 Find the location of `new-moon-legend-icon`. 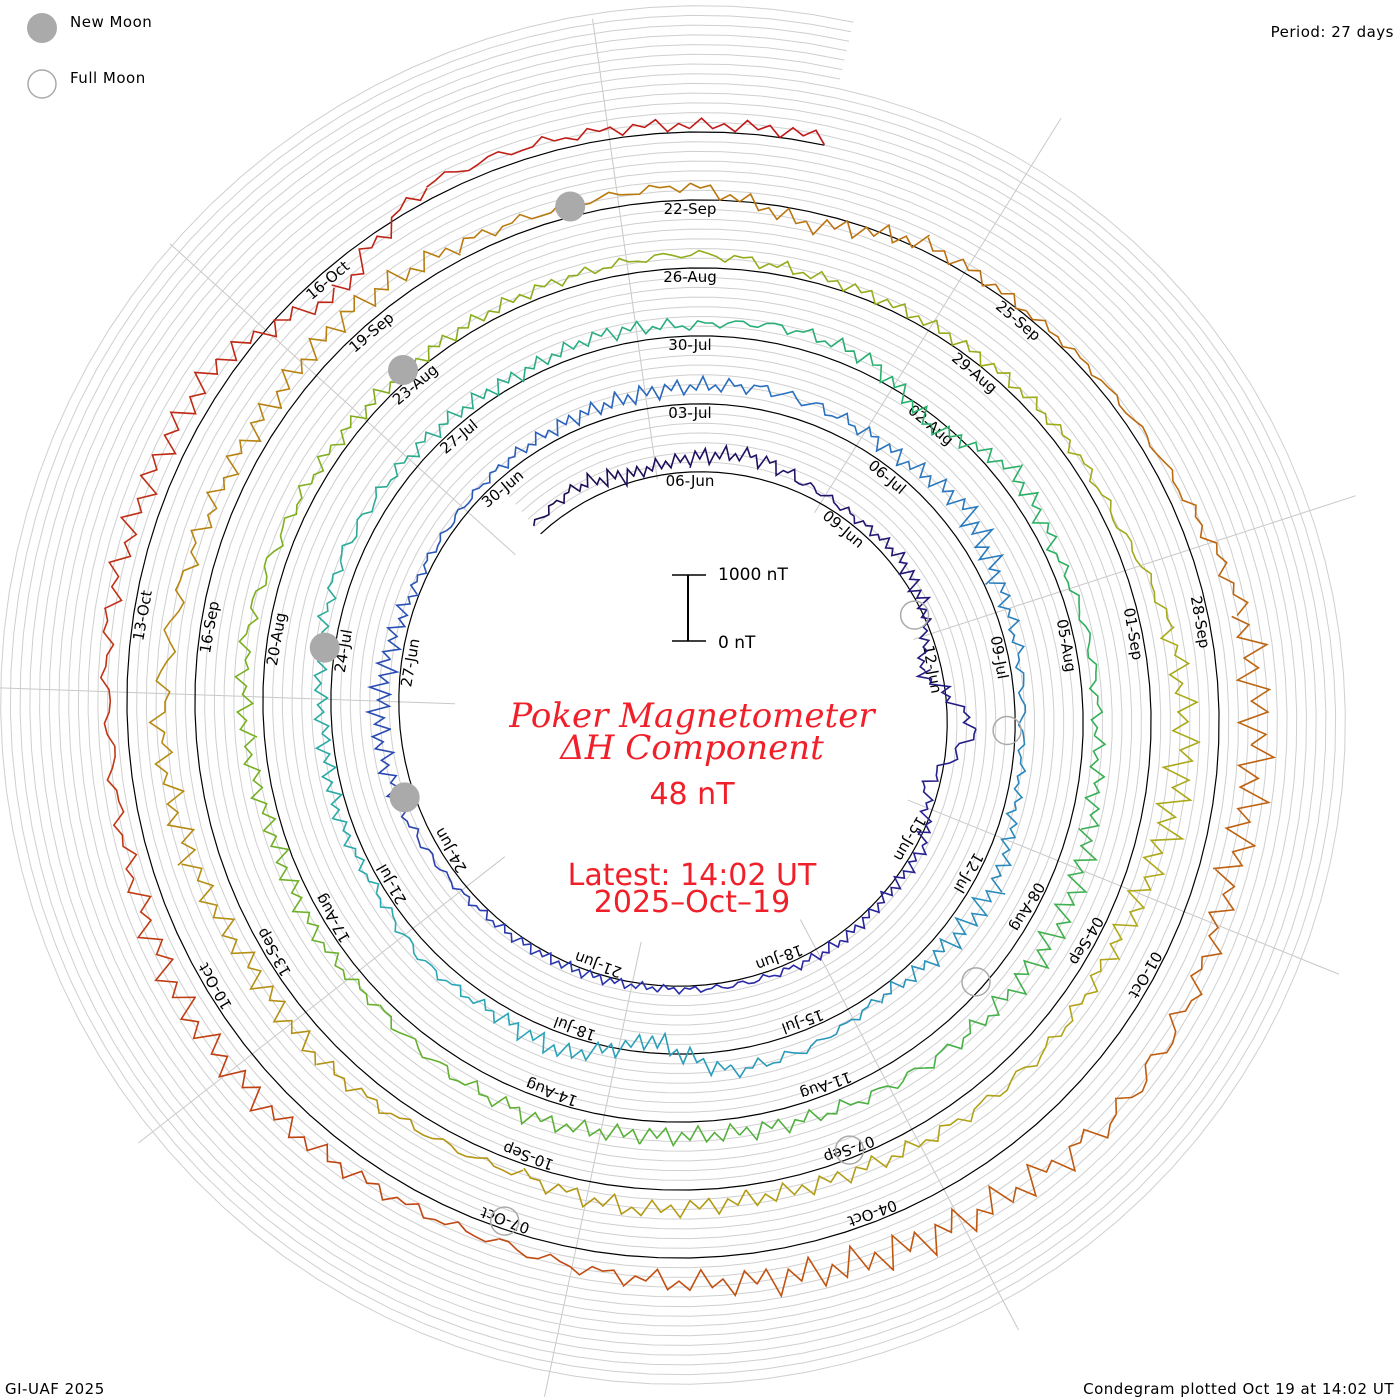

new-moon-legend-icon is located at coordinates (42, 28).